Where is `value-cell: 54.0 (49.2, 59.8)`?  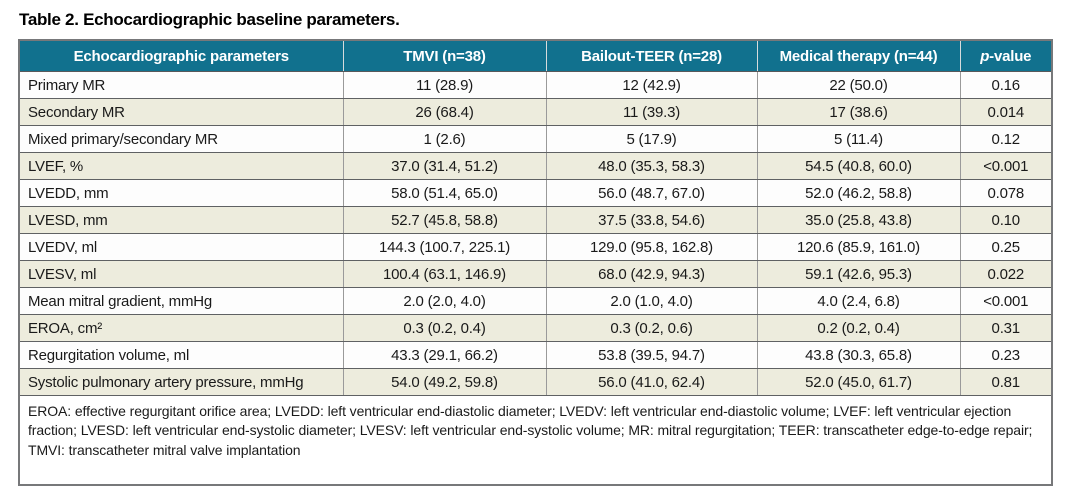 value-cell: 54.0 (49.2, 59.8) is located at coordinates (444, 382).